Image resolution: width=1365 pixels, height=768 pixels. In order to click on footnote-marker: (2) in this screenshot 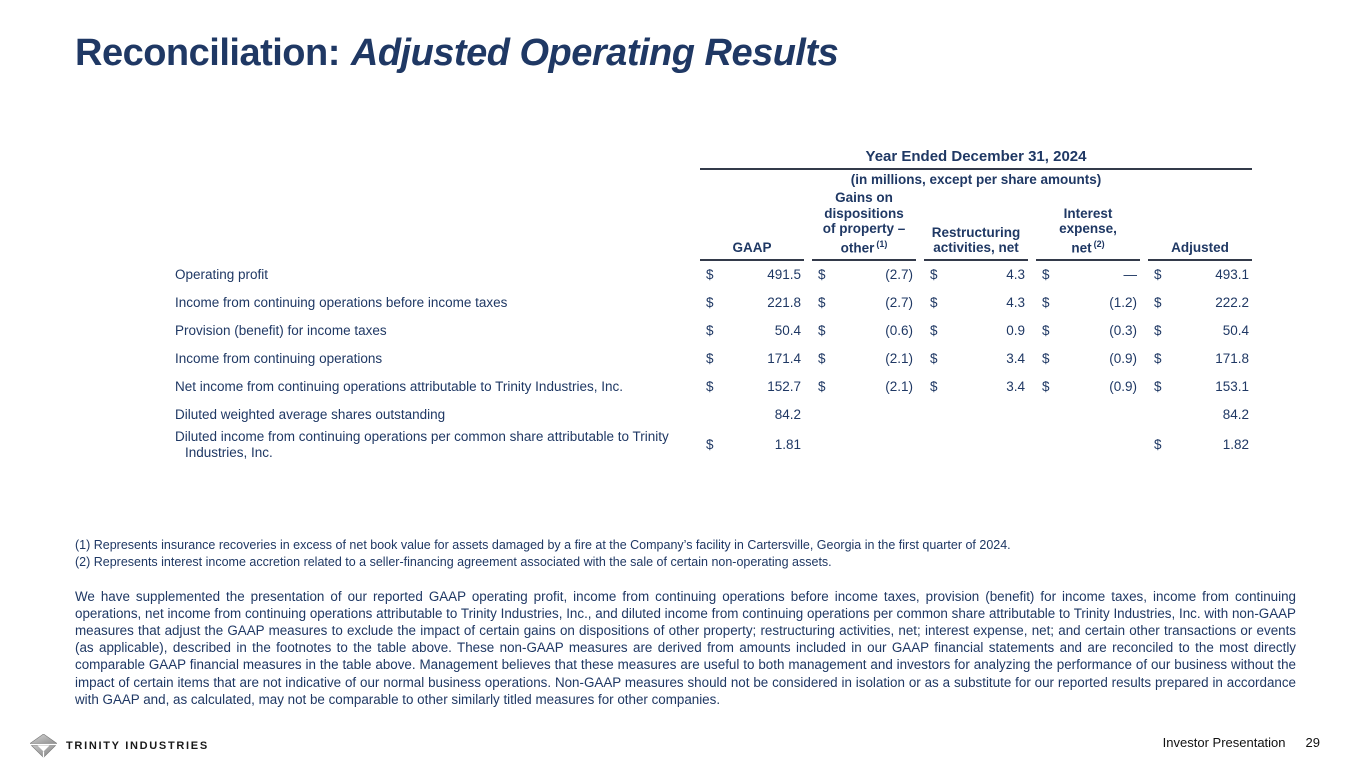, I will do `click(1099, 243)`.